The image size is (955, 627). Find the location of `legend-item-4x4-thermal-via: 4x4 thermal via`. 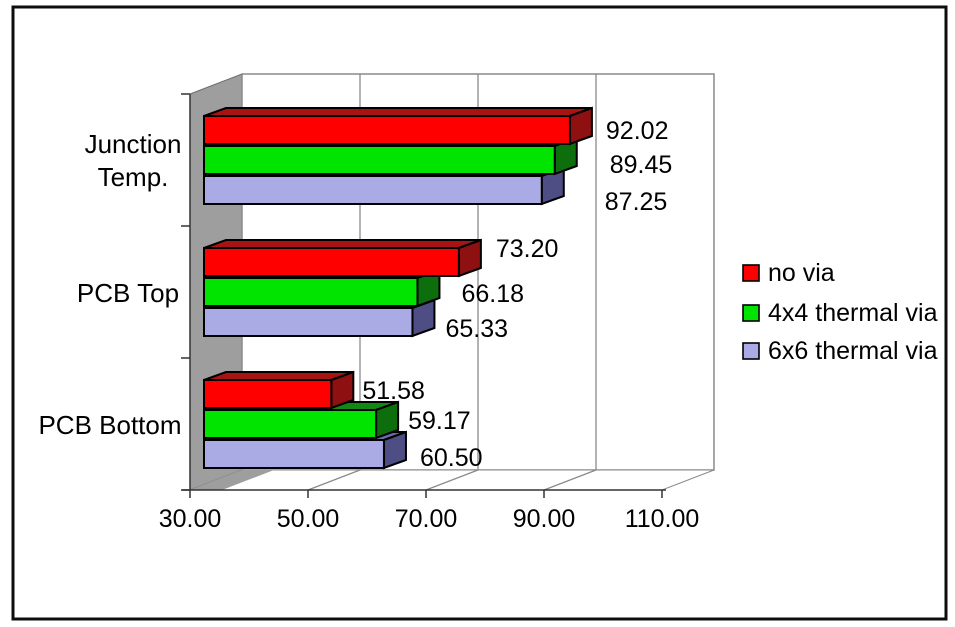

legend-item-4x4-thermal-via: 4x4 thermal via is located at coordinates (840, 313).